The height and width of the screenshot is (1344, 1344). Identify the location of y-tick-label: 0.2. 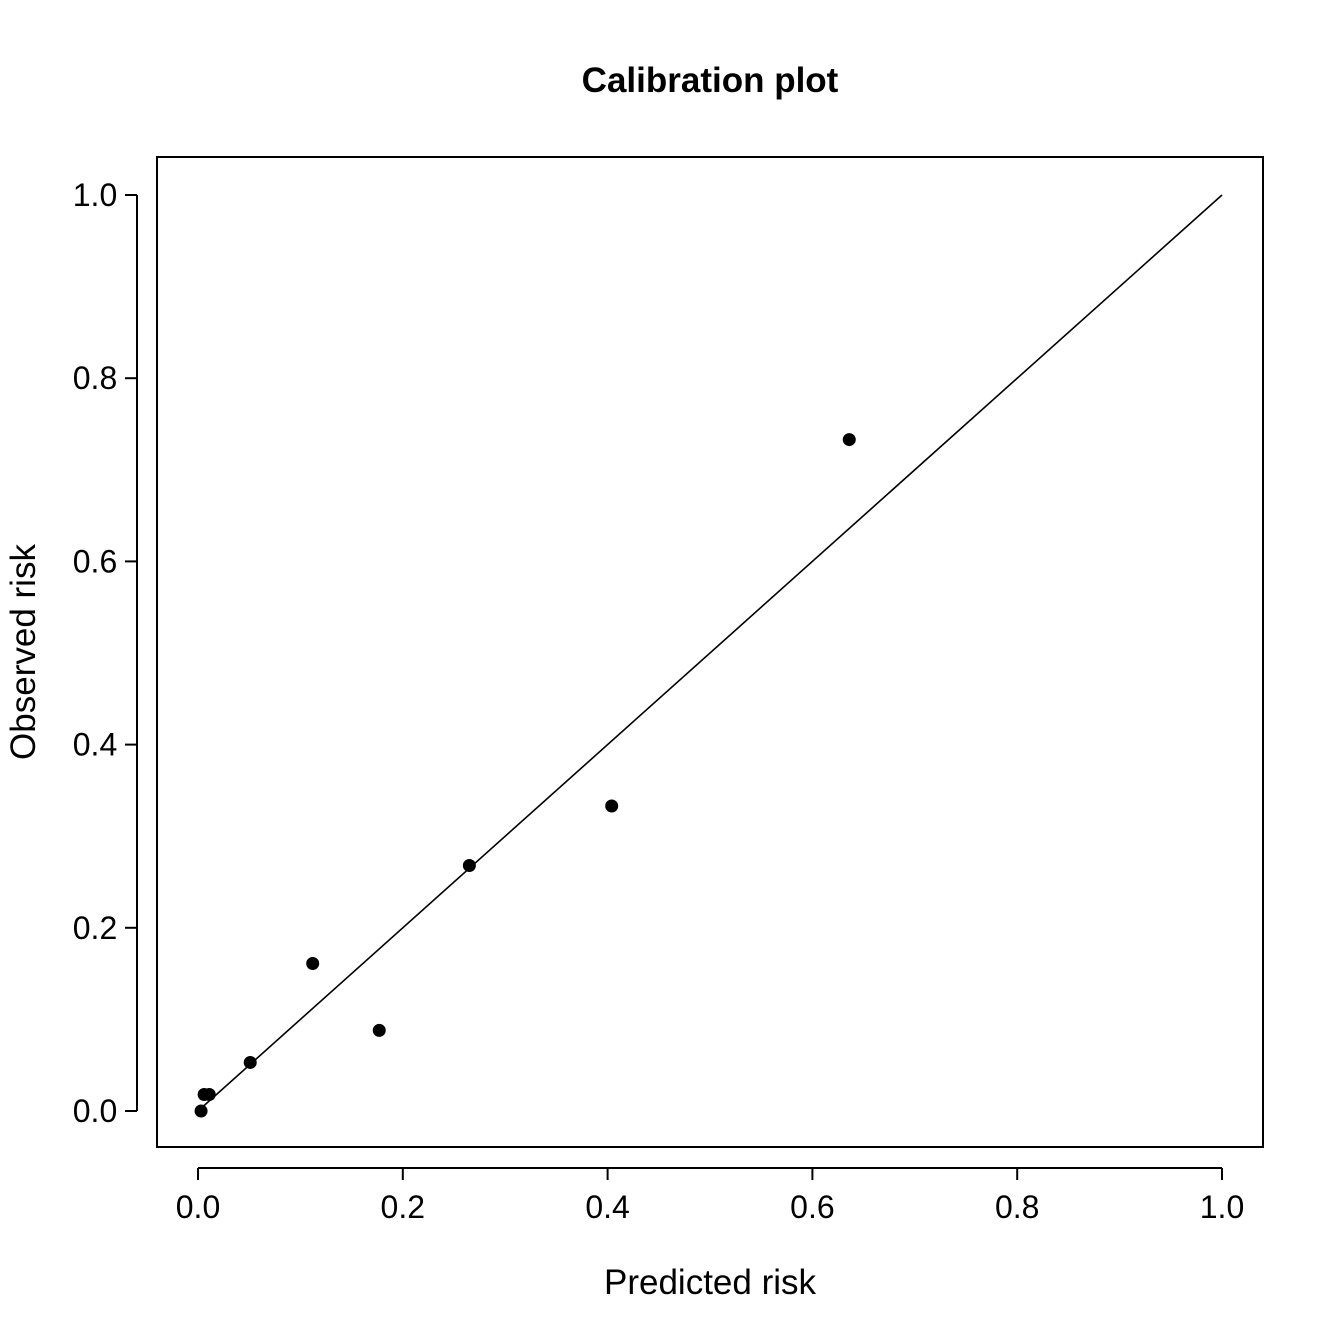
(95, 928).